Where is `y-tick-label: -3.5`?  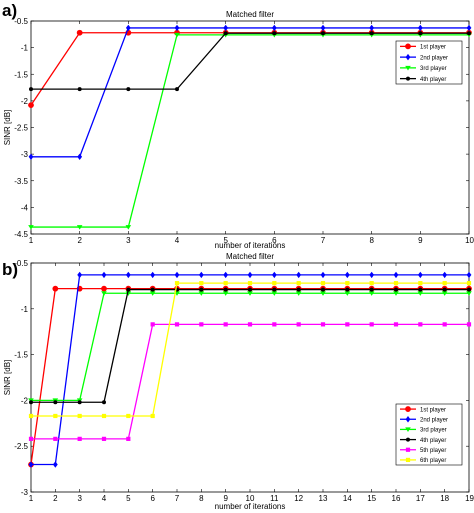
y-tick-label: -3.5 is located at coordinates (21, 181).